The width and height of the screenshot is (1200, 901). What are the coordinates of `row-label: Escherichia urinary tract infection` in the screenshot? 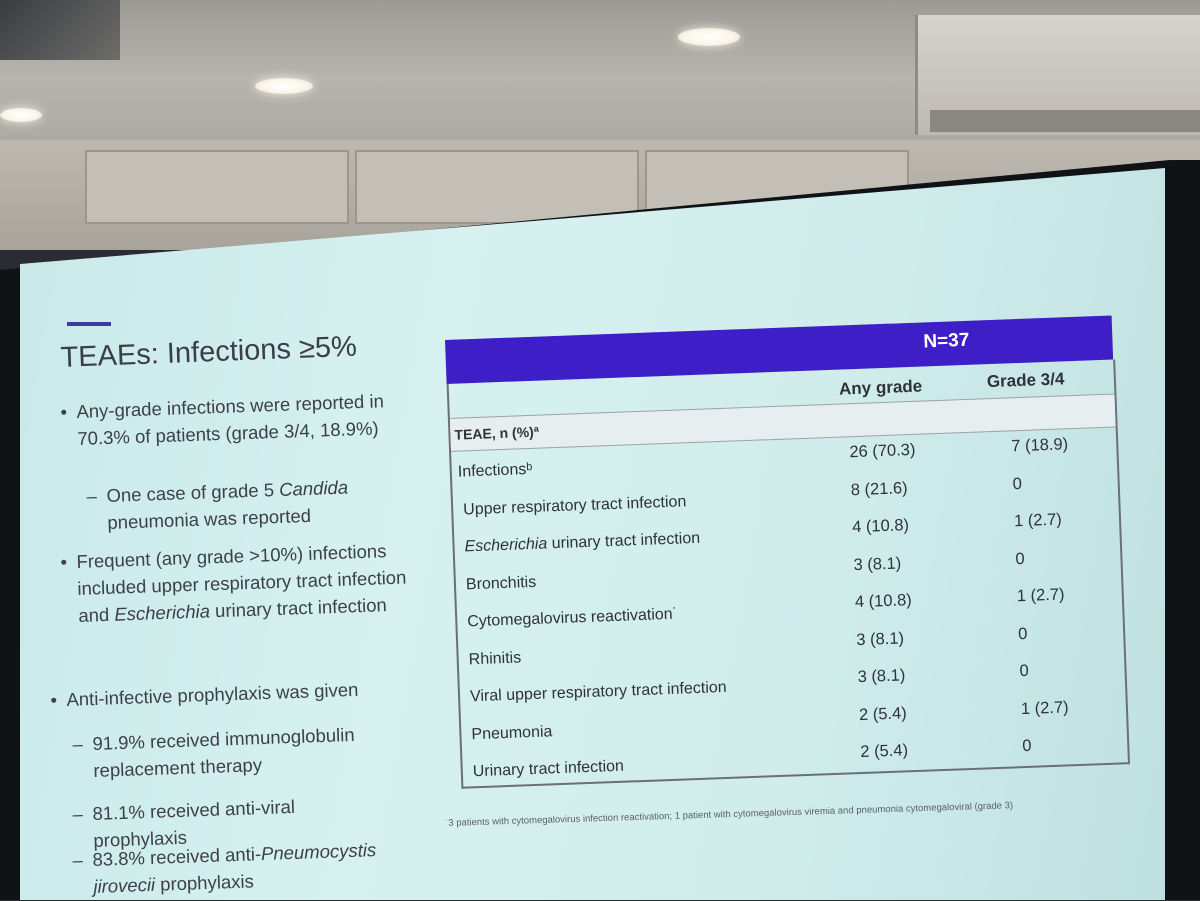 It's located at (582, 542).